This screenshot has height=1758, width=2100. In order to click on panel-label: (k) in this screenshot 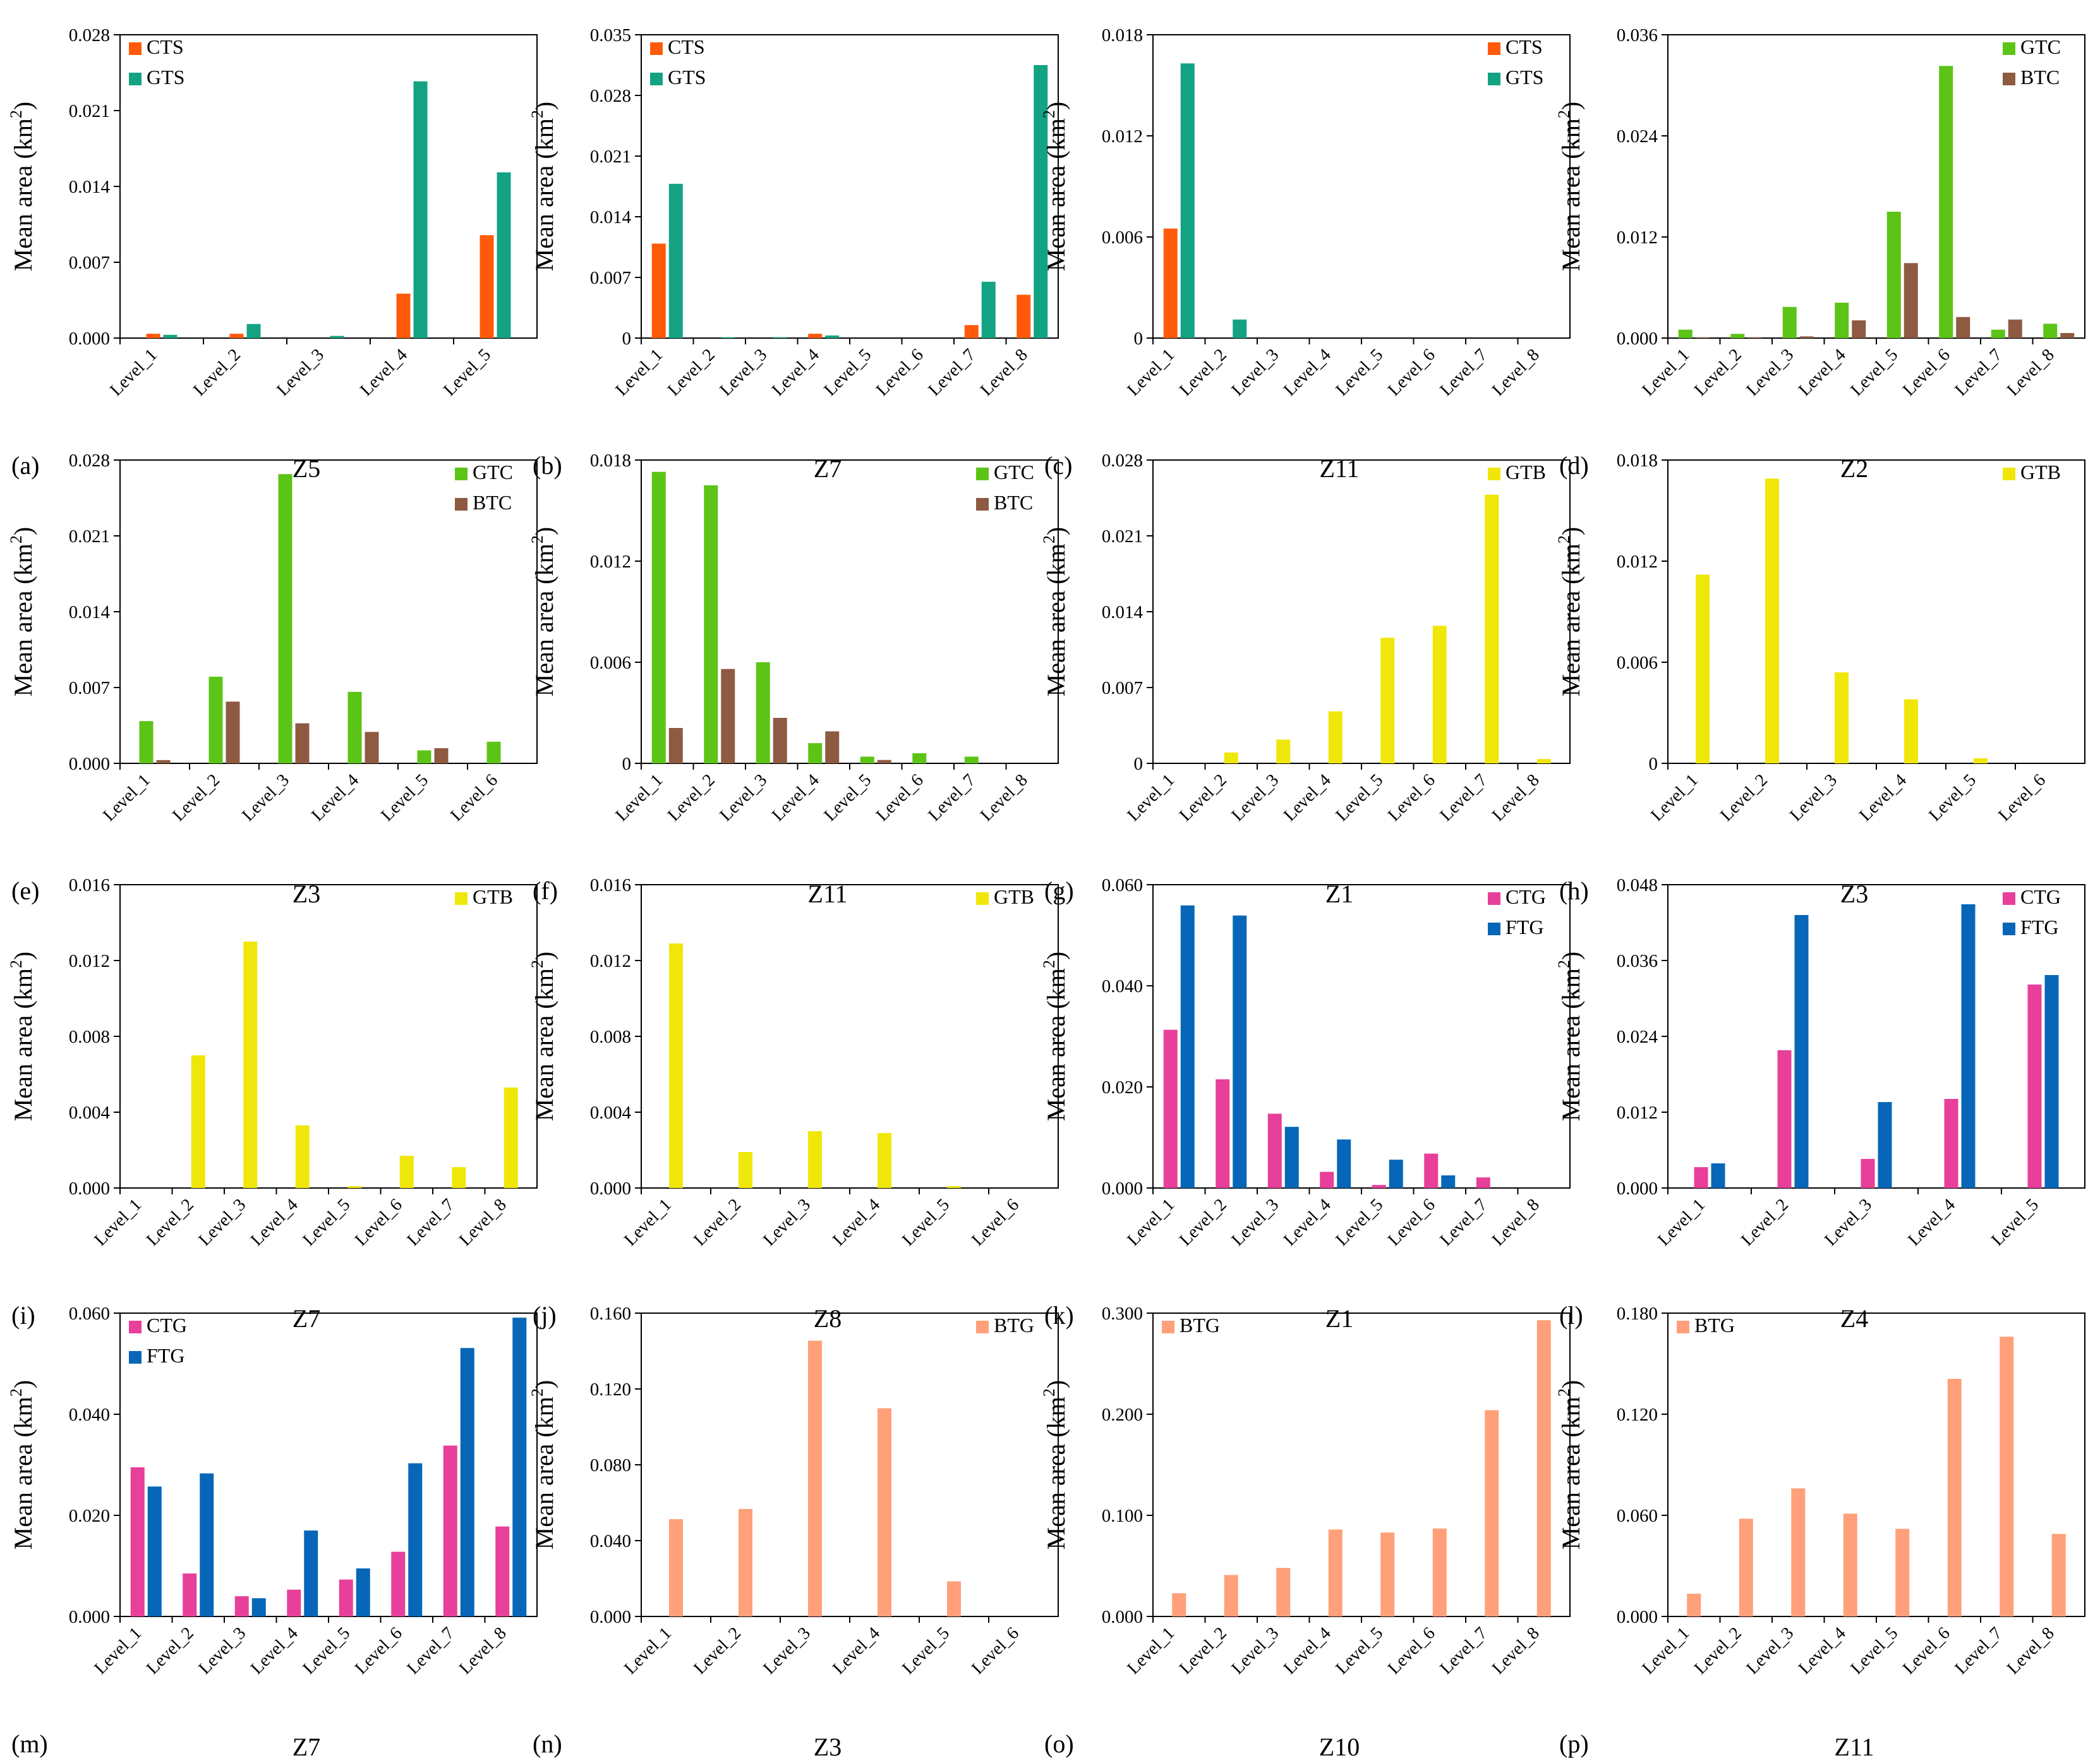, I will do `click(1059, 1316)`.